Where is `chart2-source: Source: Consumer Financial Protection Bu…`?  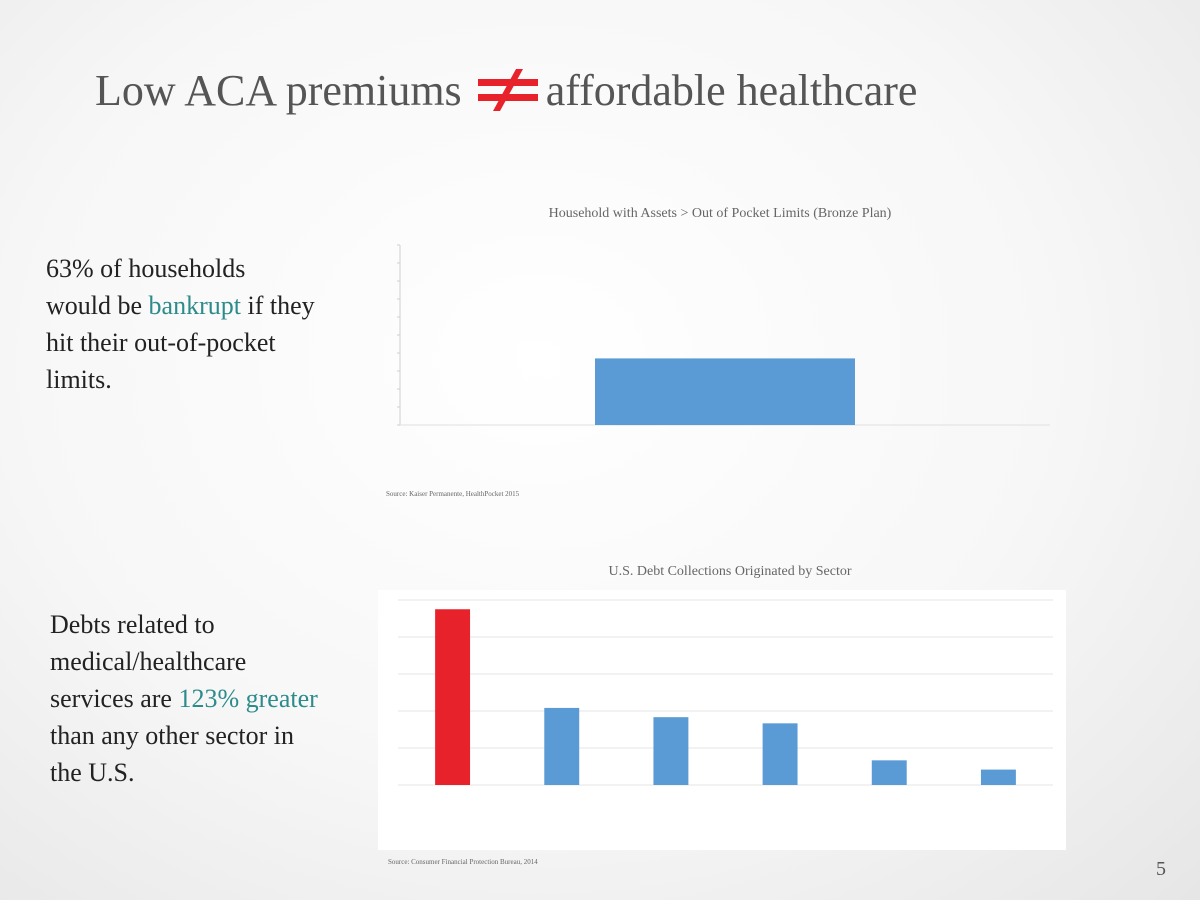 chart2-source: Source: Consumer Financial Protection Bu… is located at coordinates (463, 862).